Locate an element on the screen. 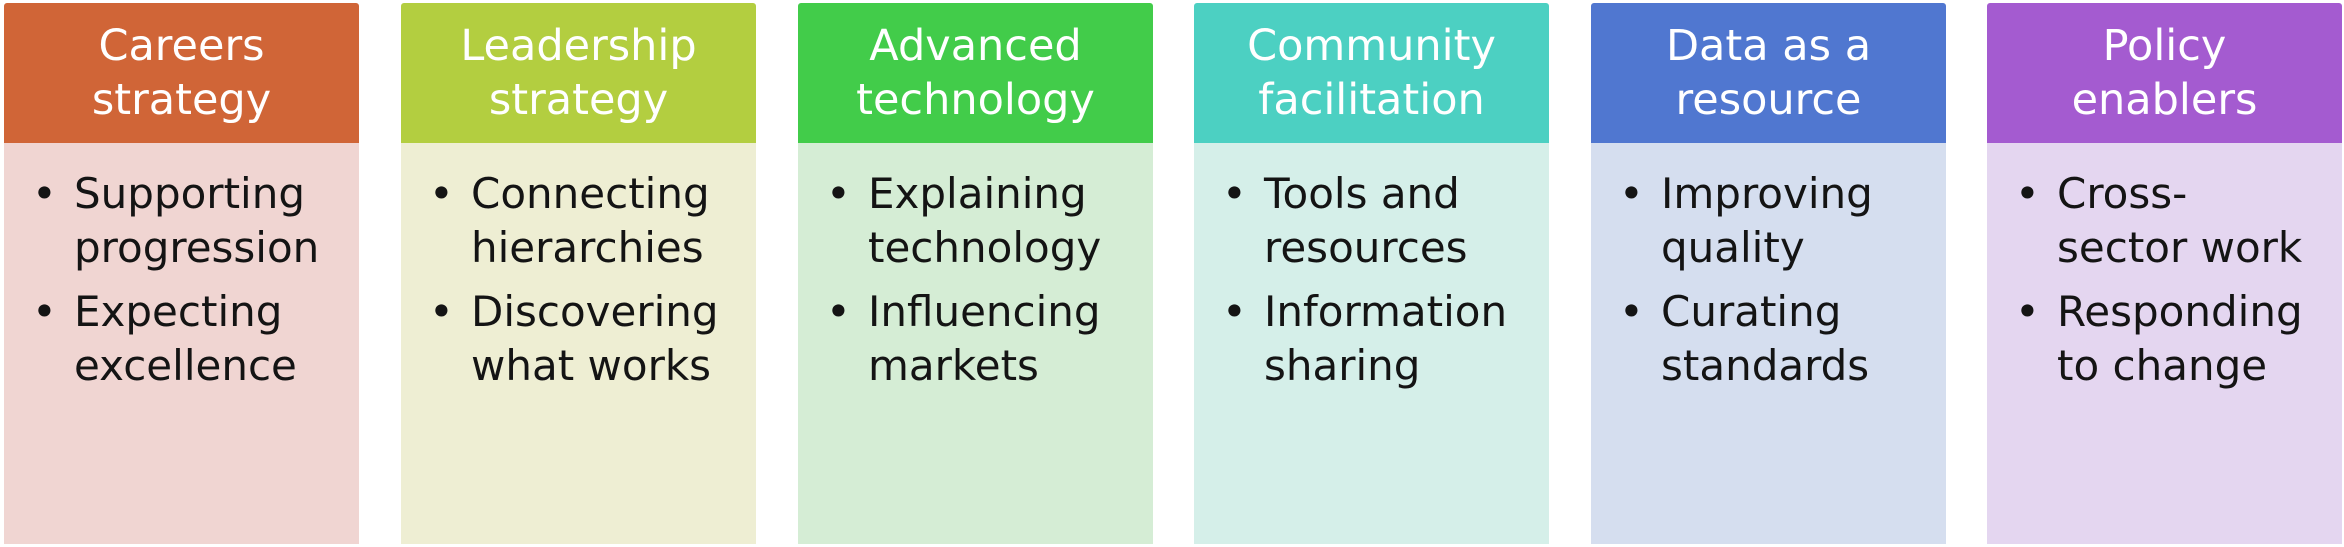 The image size is (2344, 547). column-body: Tools and resources Information sharing is located at coordinates (1371, 343).